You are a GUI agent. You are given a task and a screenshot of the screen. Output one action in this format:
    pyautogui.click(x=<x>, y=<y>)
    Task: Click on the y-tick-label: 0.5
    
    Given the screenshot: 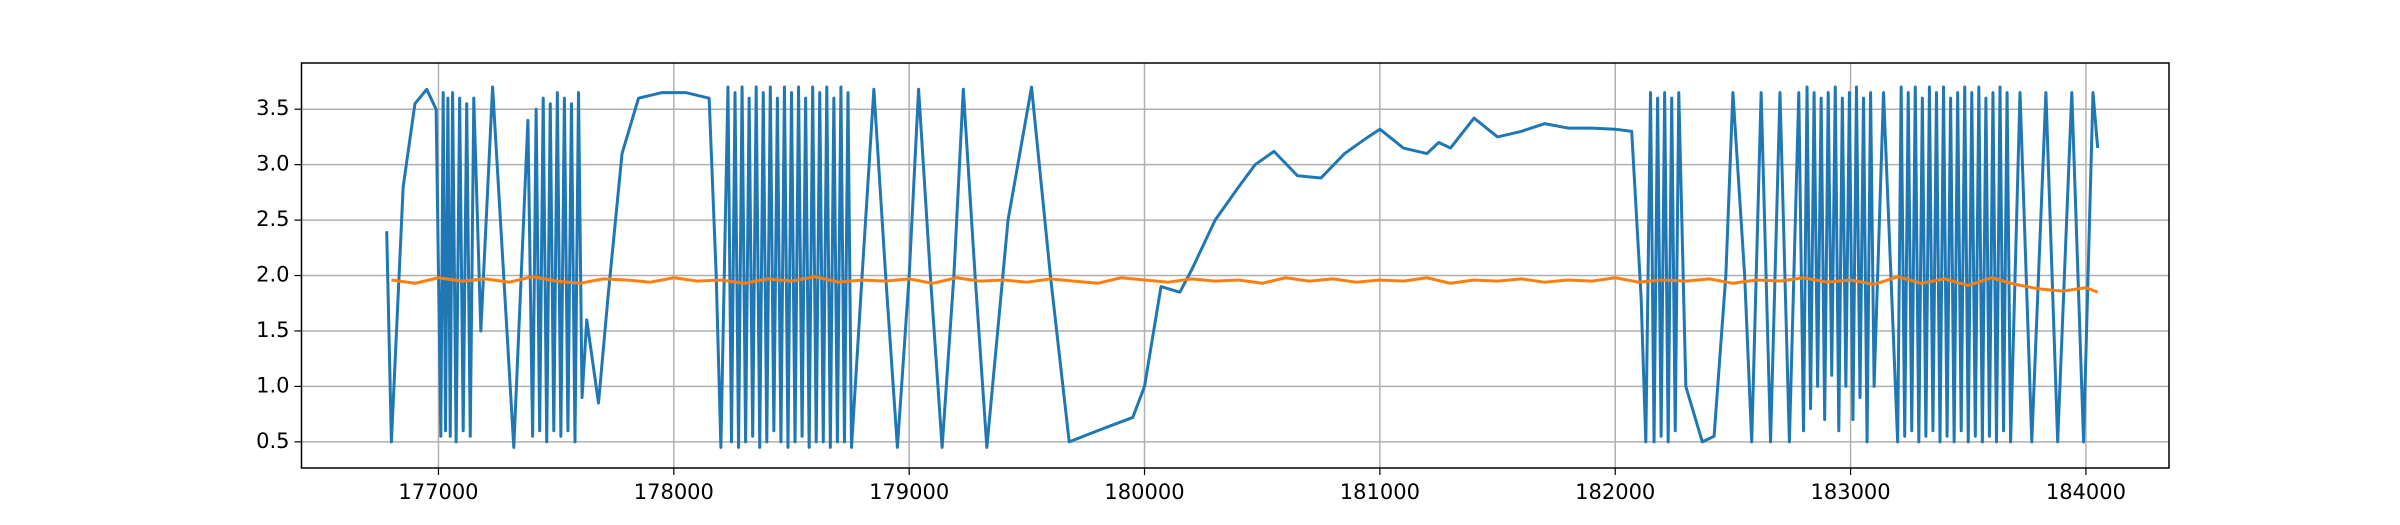 What is the action you would take?
    pyautogui.click(x=272, y=441)
    